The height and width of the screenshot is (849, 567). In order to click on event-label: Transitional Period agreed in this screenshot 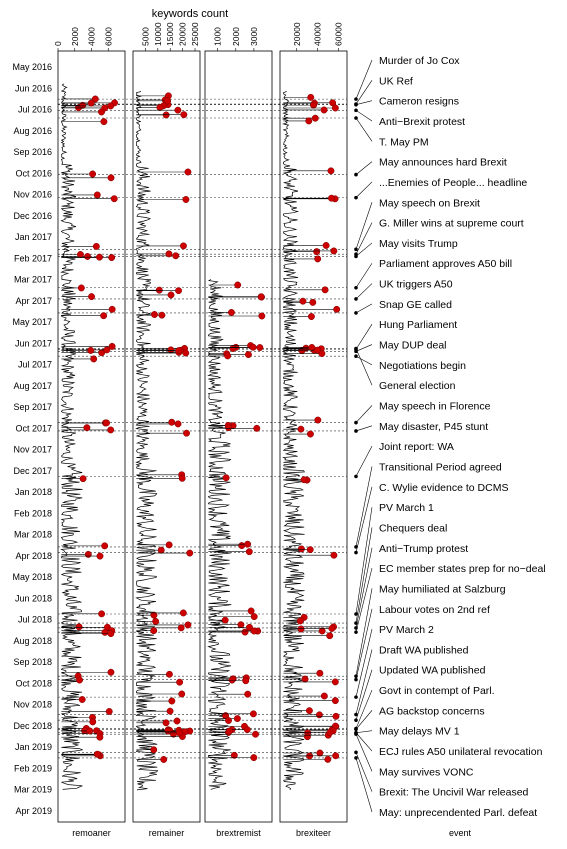, I will do `click(440, 467)`.